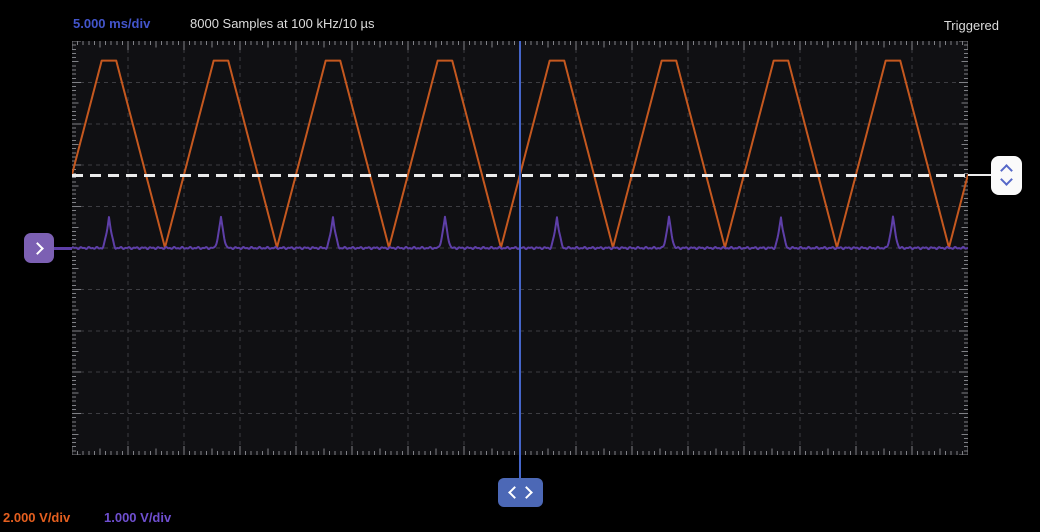 This screenshot has height=532, width=1040. Describe the element at coordinates (62, 248) in the screenshot. I see `channel2-offset-connector` at that location.